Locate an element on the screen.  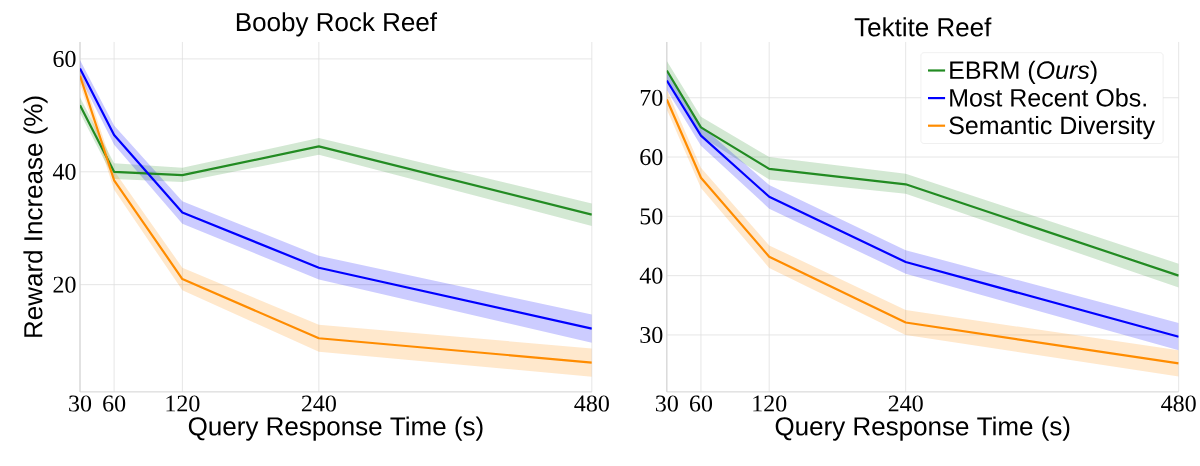
y-axis-title: Reward Increase (%) is located at coordinates (35, 216).